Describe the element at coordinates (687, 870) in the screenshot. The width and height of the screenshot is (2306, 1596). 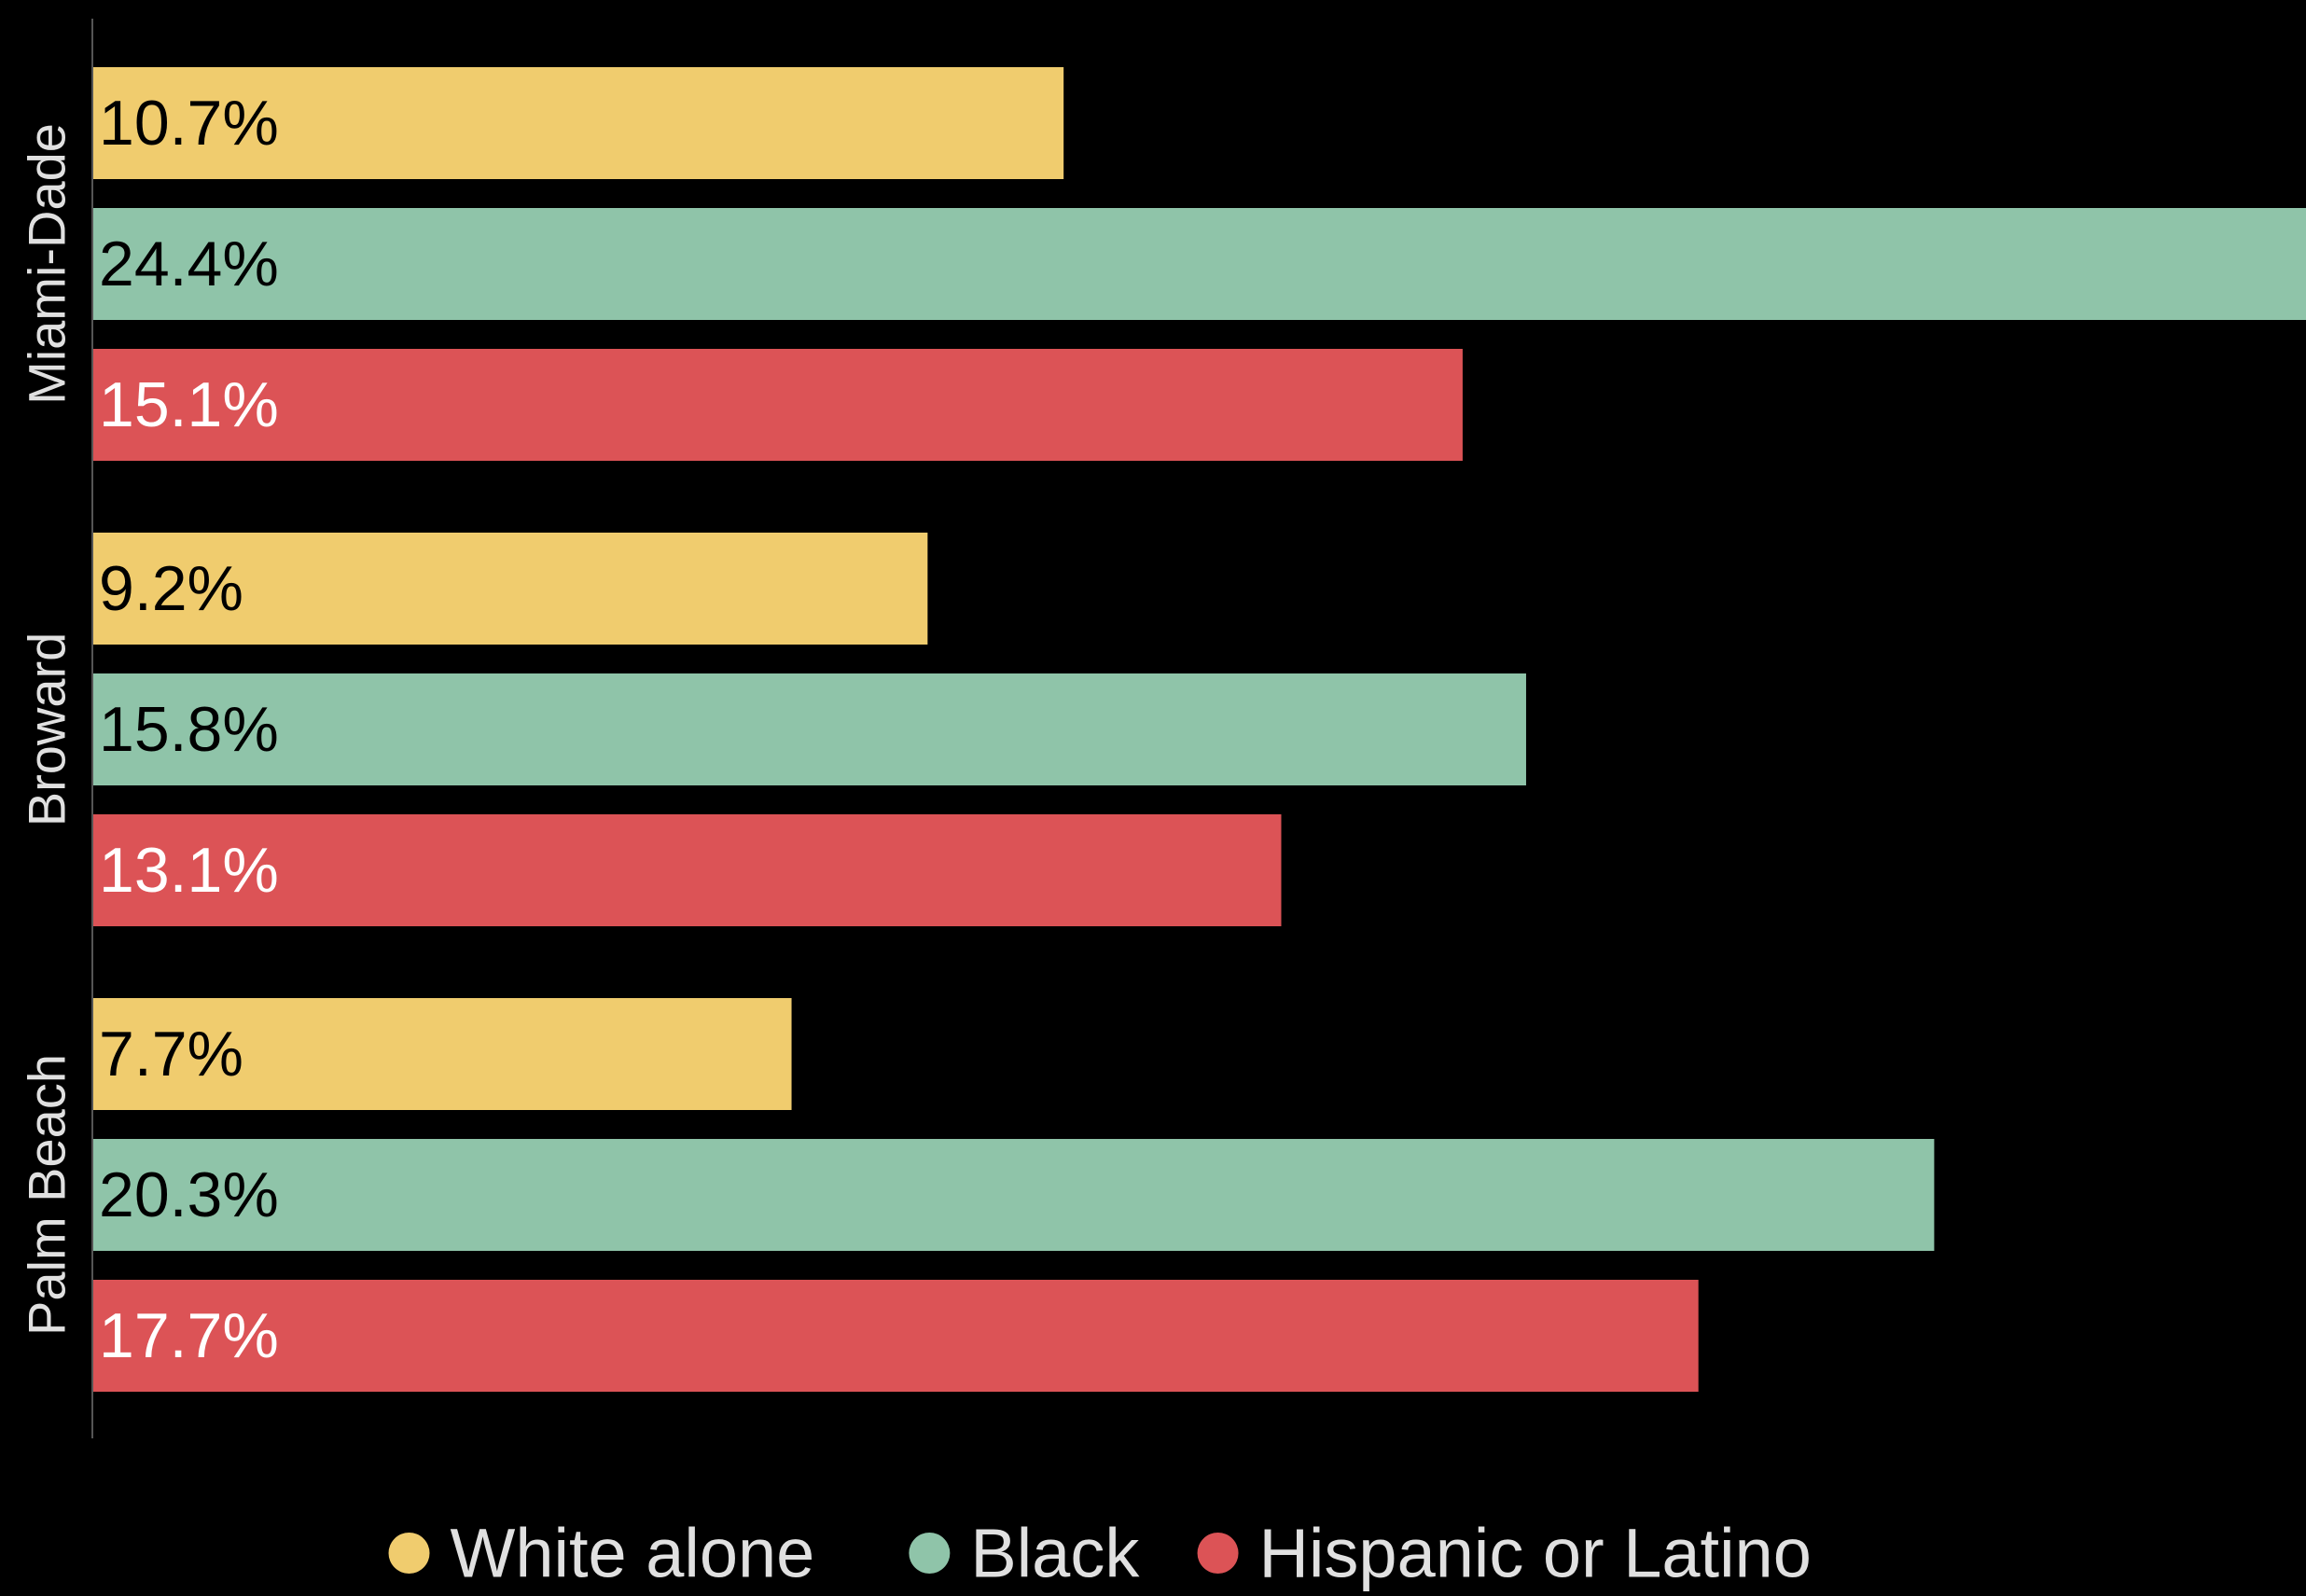
I see `bar-broward-hispanic-or-latino` at that location.